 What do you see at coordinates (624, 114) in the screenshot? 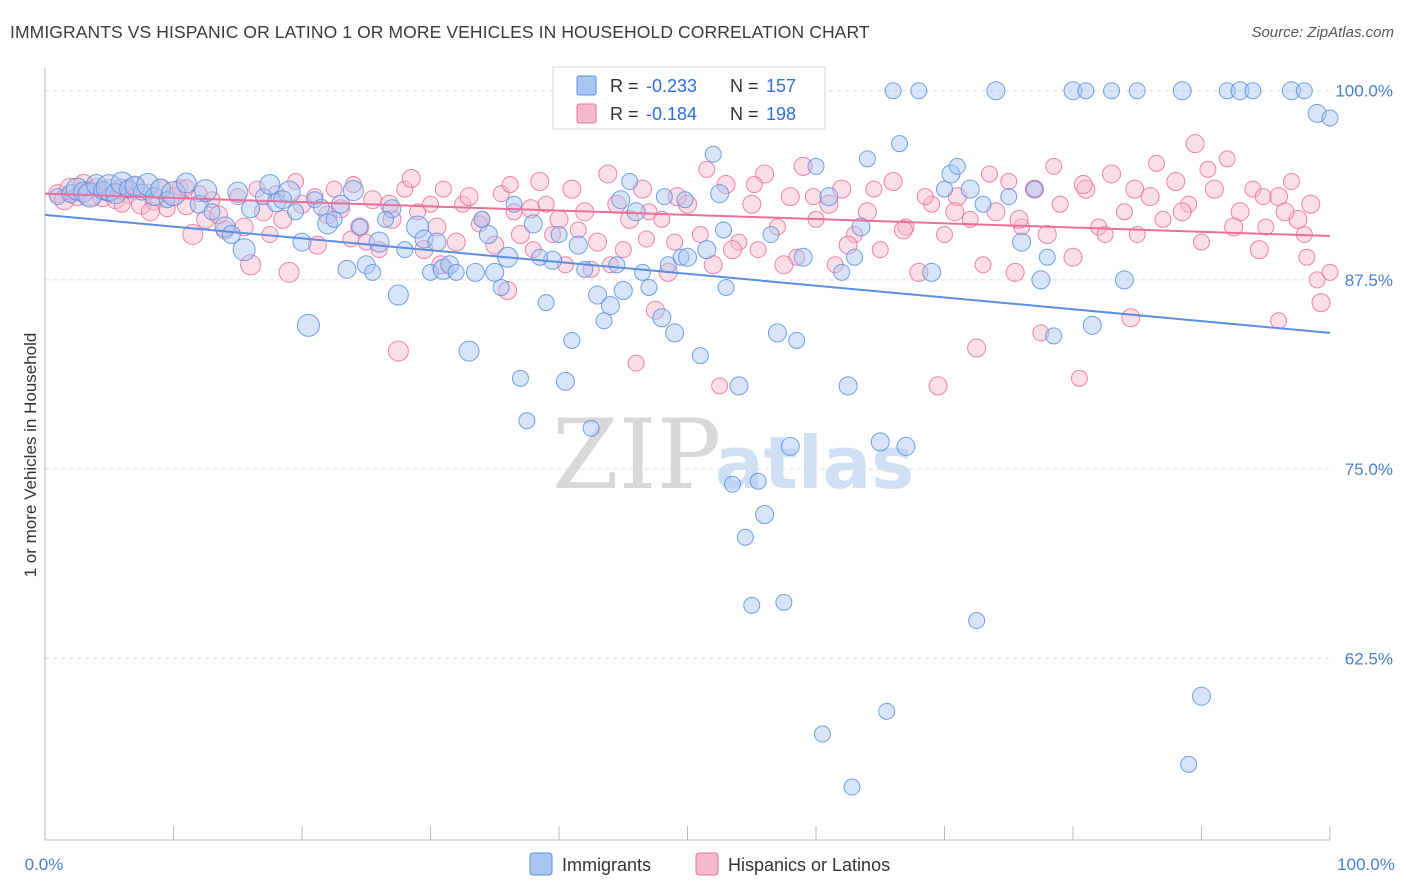
I see `legend-r-label-2: R =` at bounding box center [624, 114].